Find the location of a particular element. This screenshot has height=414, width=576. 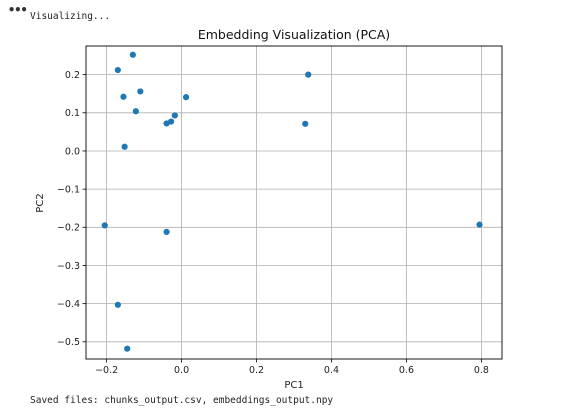

y-tick-label: −0.3 is located at coordinates (68, 266).